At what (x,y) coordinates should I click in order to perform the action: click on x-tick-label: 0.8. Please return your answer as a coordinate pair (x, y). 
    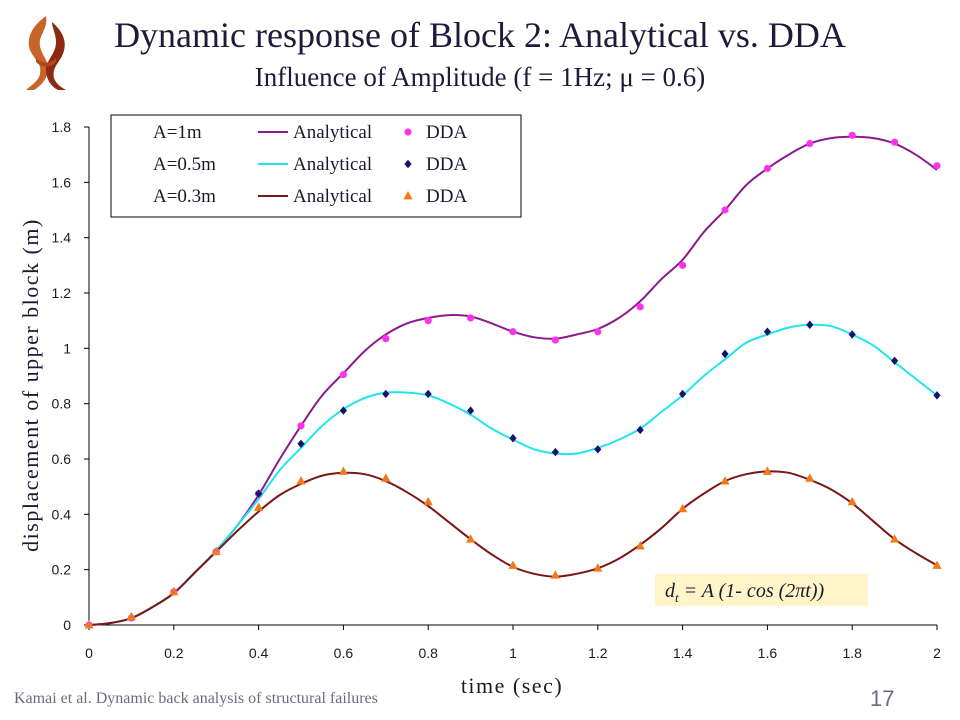
    Looking at the image, I should click on (428, 653).